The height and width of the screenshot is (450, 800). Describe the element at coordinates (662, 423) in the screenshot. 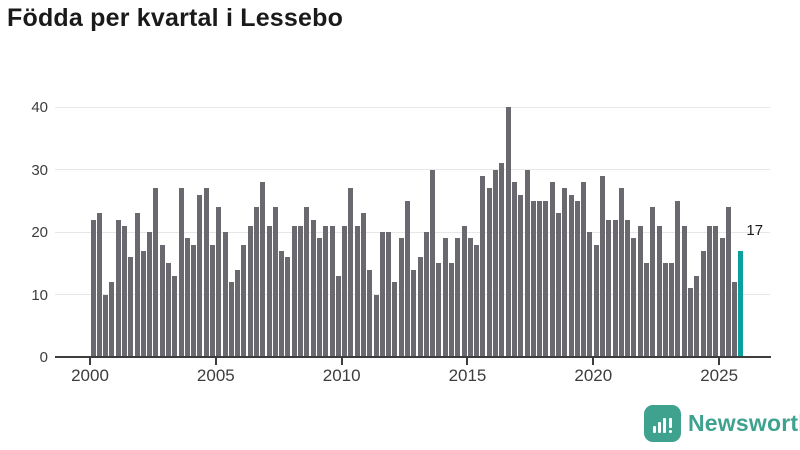

I see `newsworthy-logo-icon` at that location.